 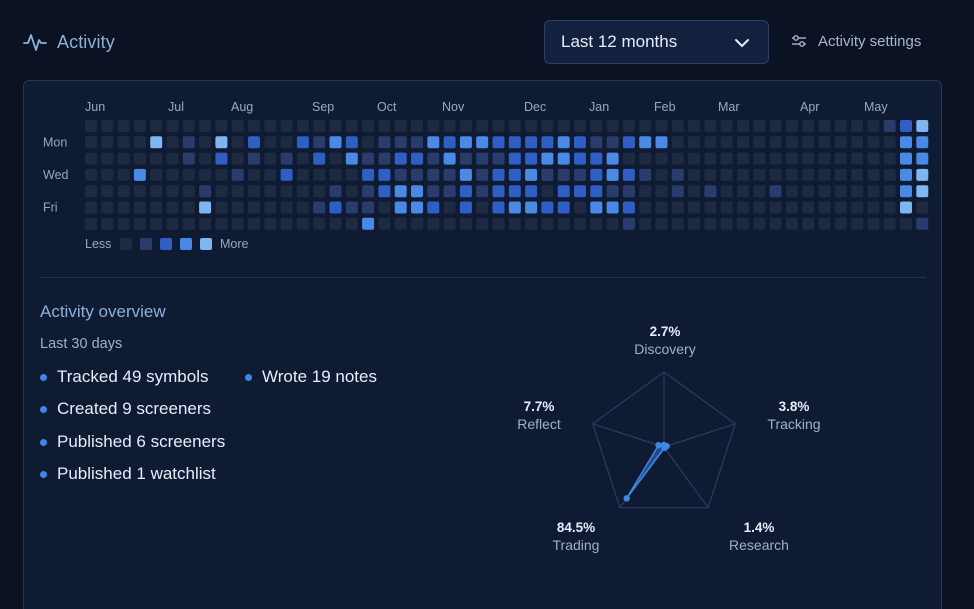 What do you see at coordinates (482, 277) in the screenshot?
I see `divider` at bounding box center [482, 277].